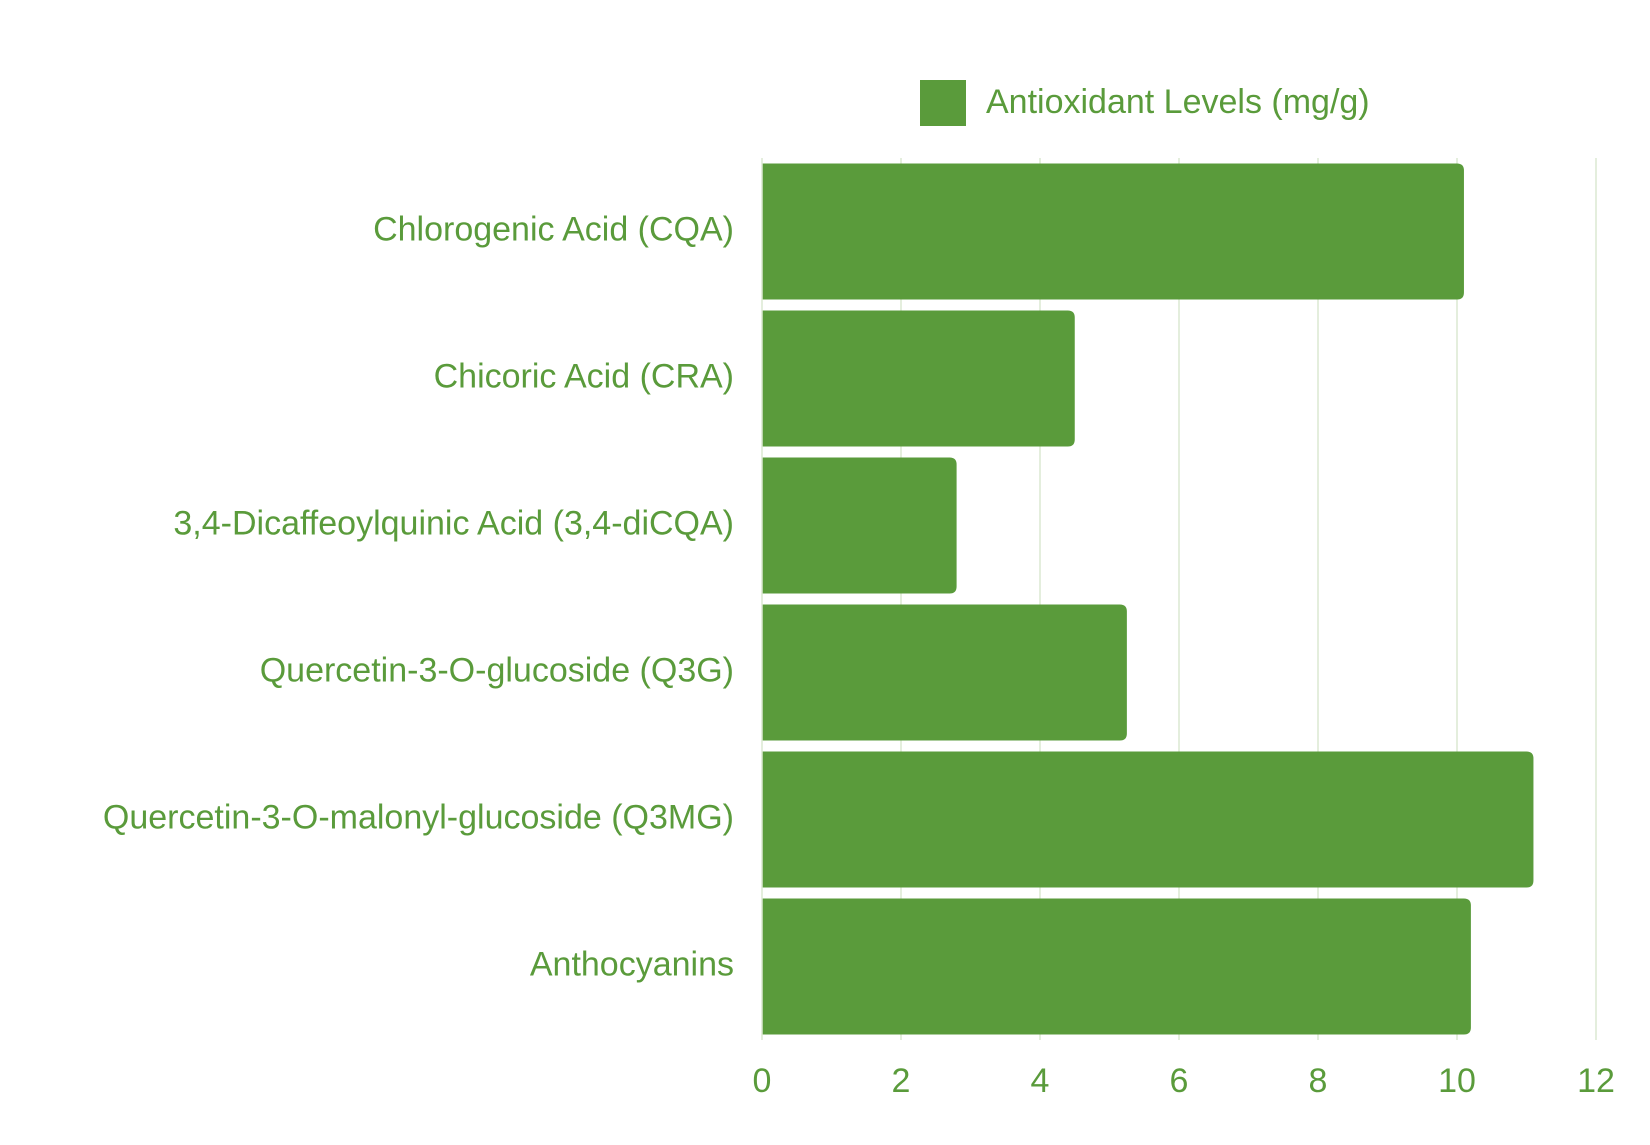 The height and width of the screenshot is (1145, 1650). Describe the element at coordinates (418, 817) in the screenshot. I see `category-label: Quercetin-3-O-malonyl-glucoside (Q3MG)` at that location.